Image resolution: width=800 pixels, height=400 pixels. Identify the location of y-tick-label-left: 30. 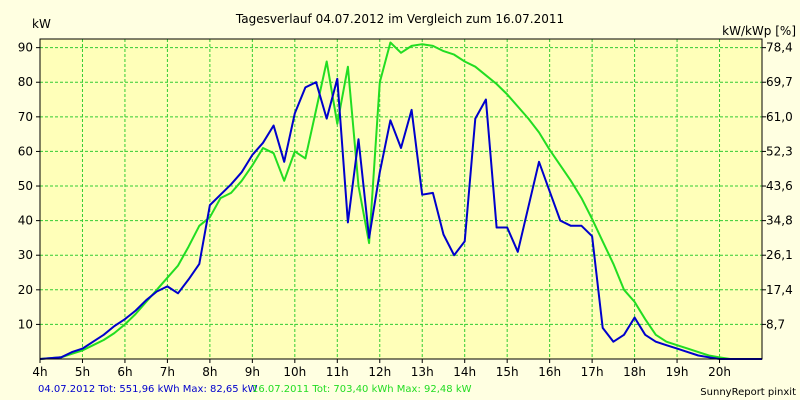
(25, 255).